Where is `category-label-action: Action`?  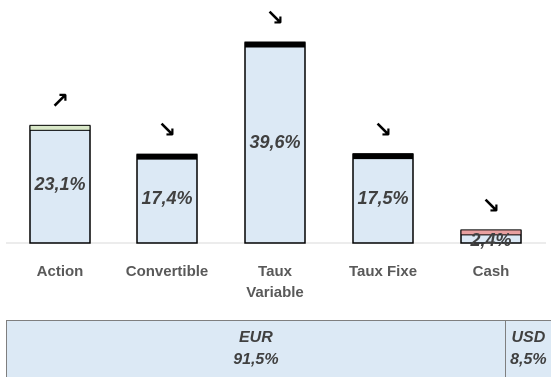 category-label-action: Action is located at coordinates (60, 271).